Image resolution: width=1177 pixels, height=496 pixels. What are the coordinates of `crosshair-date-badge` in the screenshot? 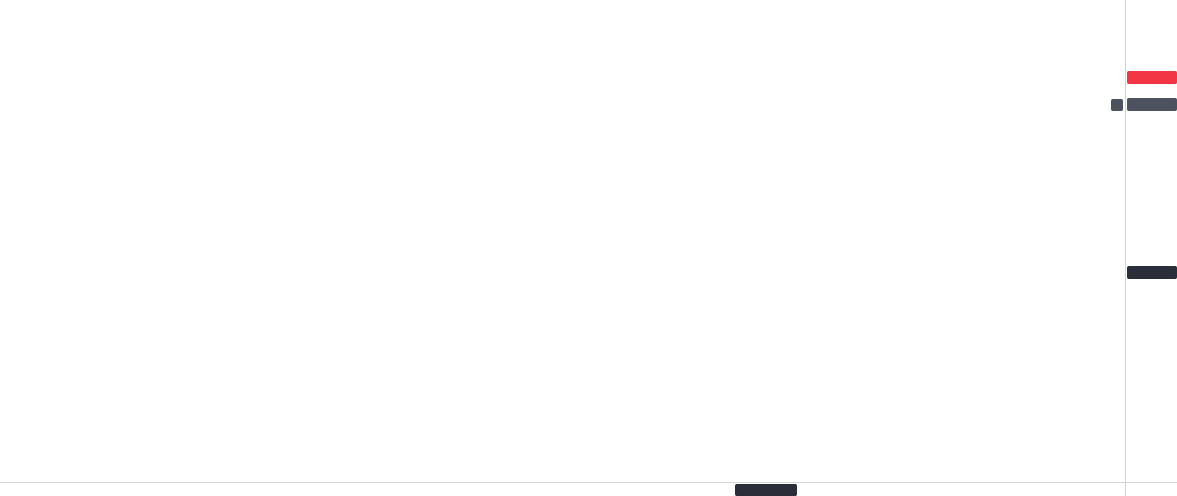 It's located at (766, 490).